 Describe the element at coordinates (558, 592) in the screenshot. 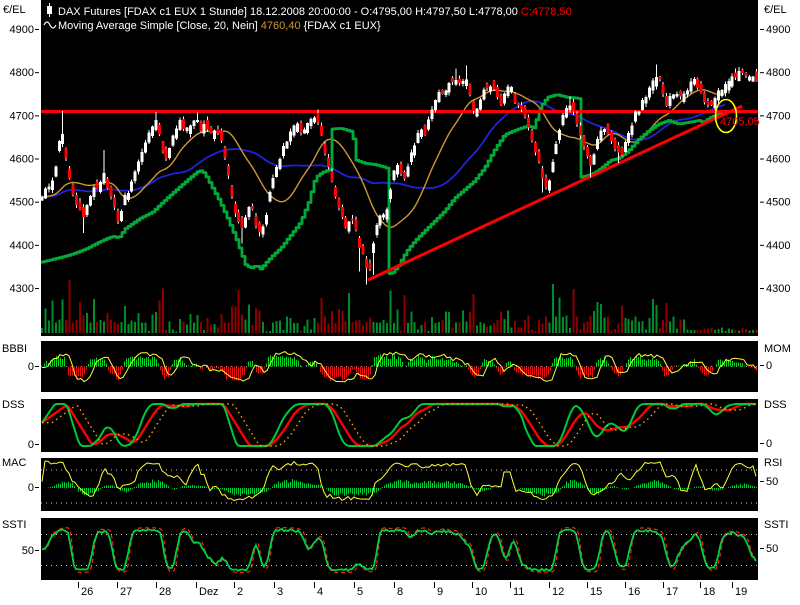

I see `svg-text: 12` at that location.